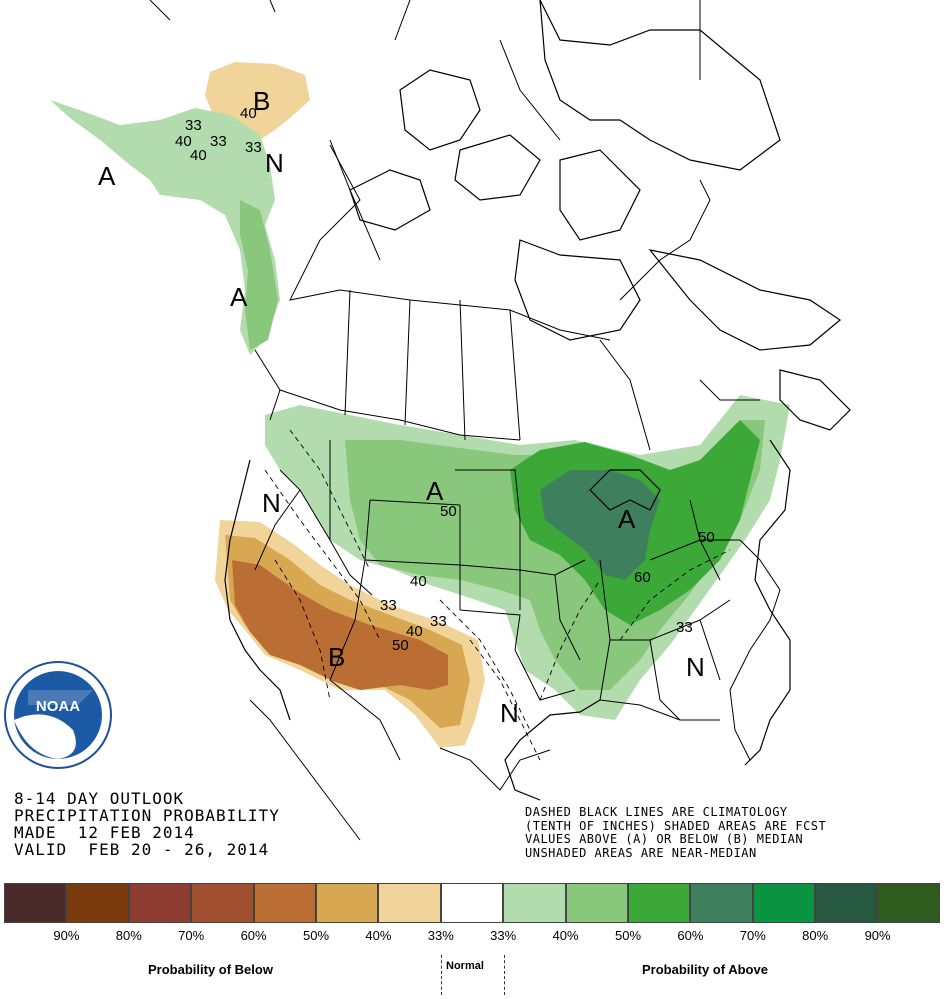  I want to click on se-33-label: 33, so click(684, 627).